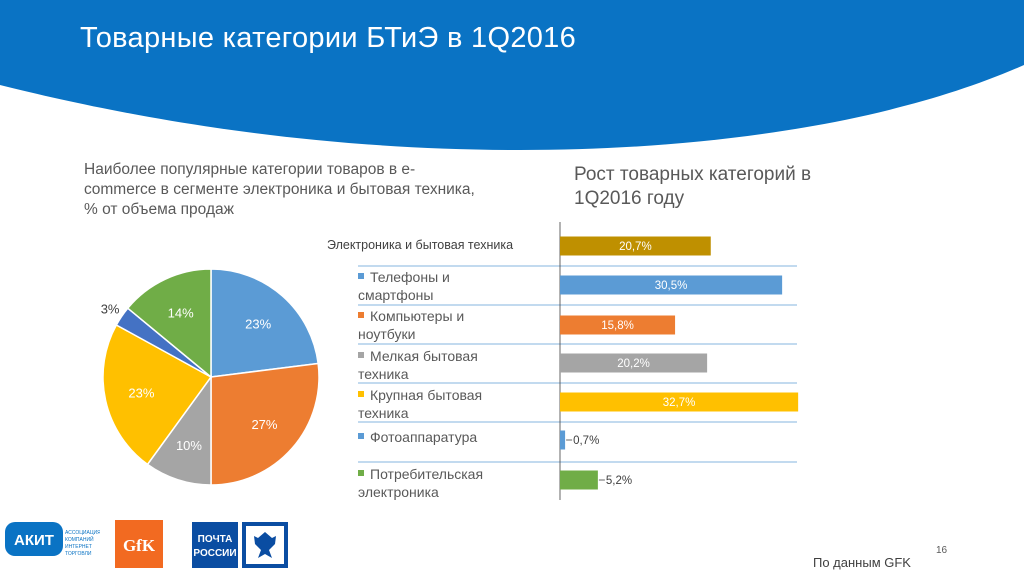 This screenshot has height=576, width=1024. Describe the element at coordinates (215, 539) in the screenshot. I see `svg-text: ПОЧТА` at that location.